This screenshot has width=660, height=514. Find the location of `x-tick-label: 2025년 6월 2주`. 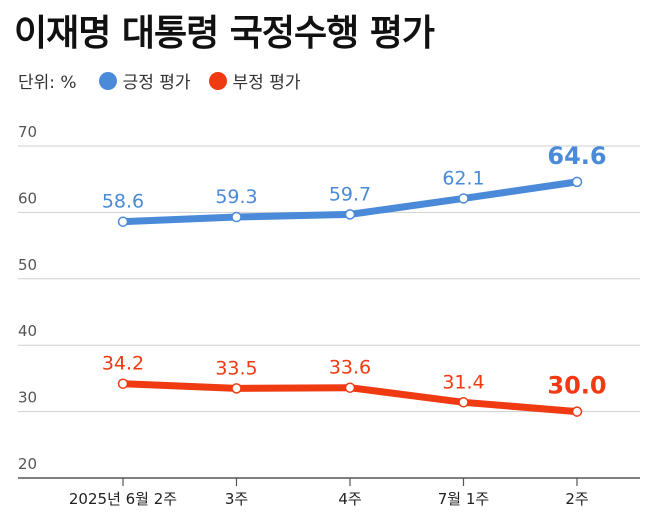

x-tick-label: 2025년 6월 2주 is located at coordinates (123, 499).